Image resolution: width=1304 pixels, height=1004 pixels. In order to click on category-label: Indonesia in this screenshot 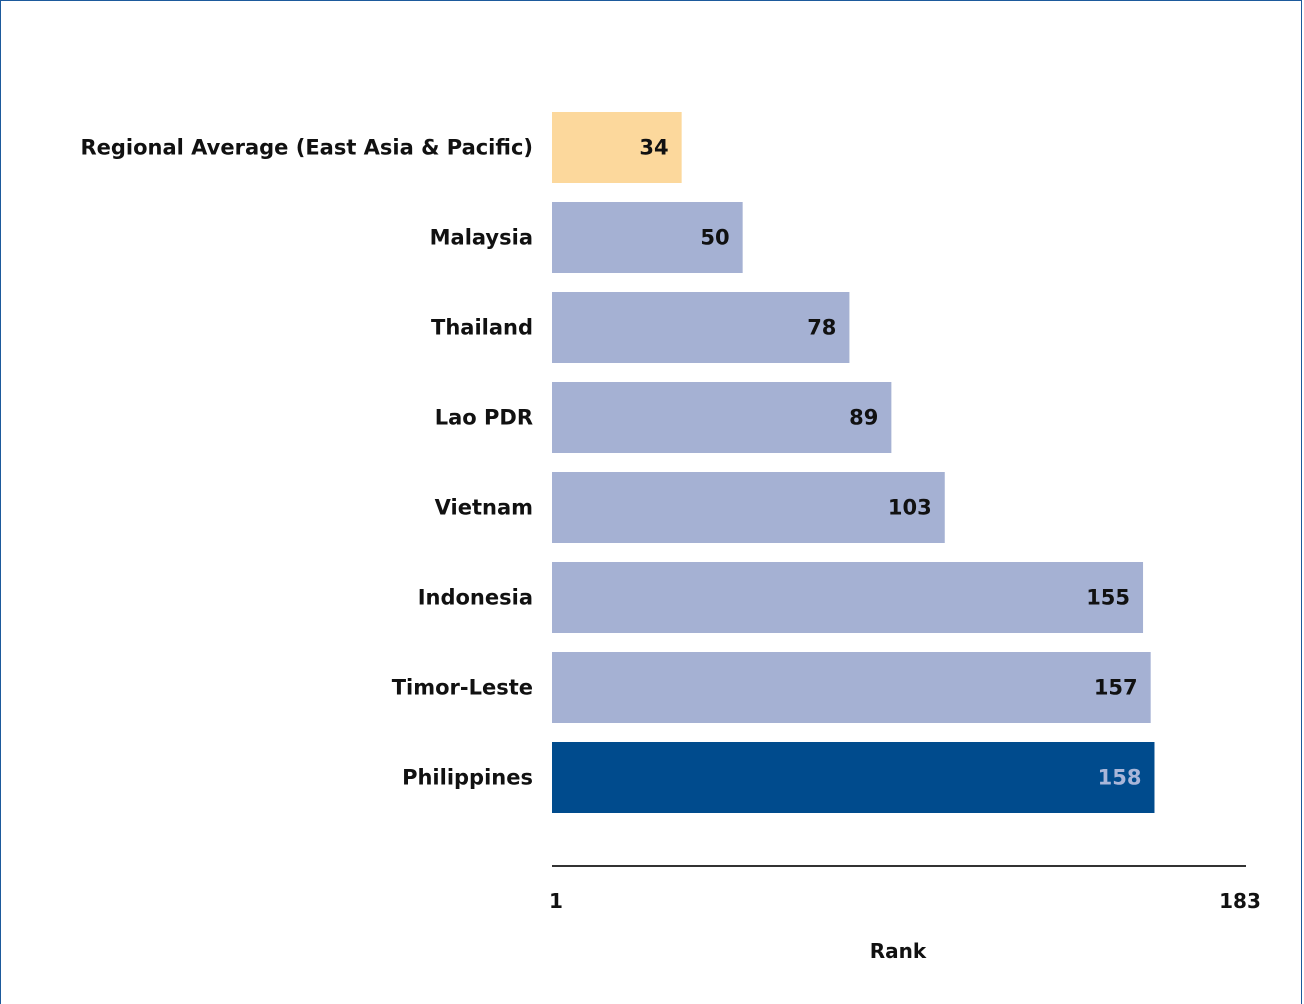, I will do `click(475, 598)`.